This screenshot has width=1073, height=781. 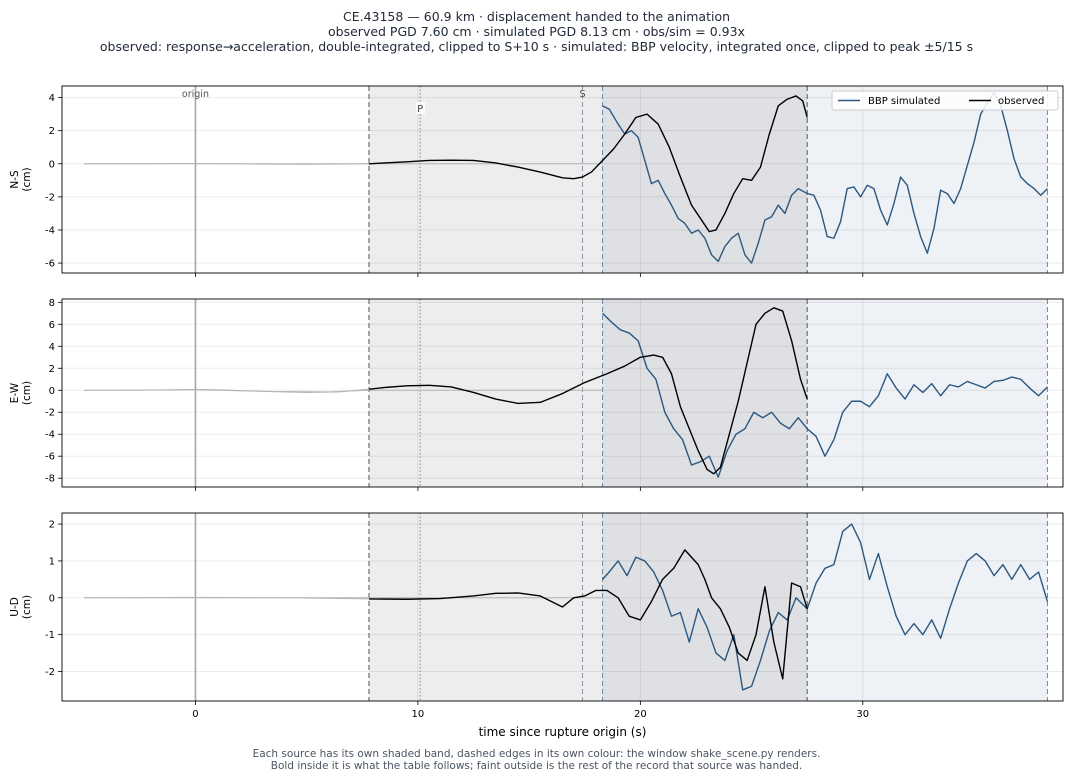 I want to click on y-tick-label: -1, so click(x=50, y=635).